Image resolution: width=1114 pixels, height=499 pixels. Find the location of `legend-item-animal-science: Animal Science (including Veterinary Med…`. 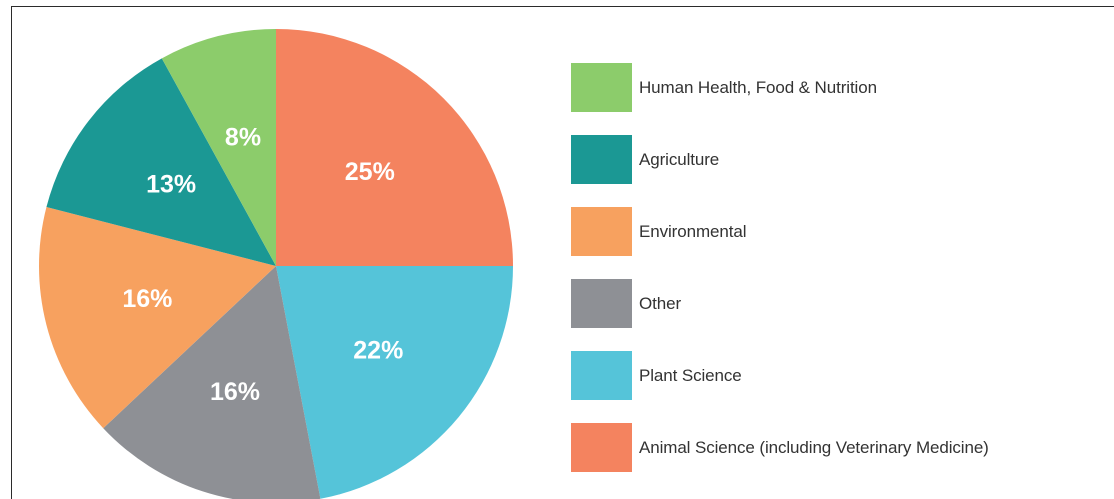

legend-item-animal-science: Animal Science (including Veterinary Med… is located at coordinates (780, 447).